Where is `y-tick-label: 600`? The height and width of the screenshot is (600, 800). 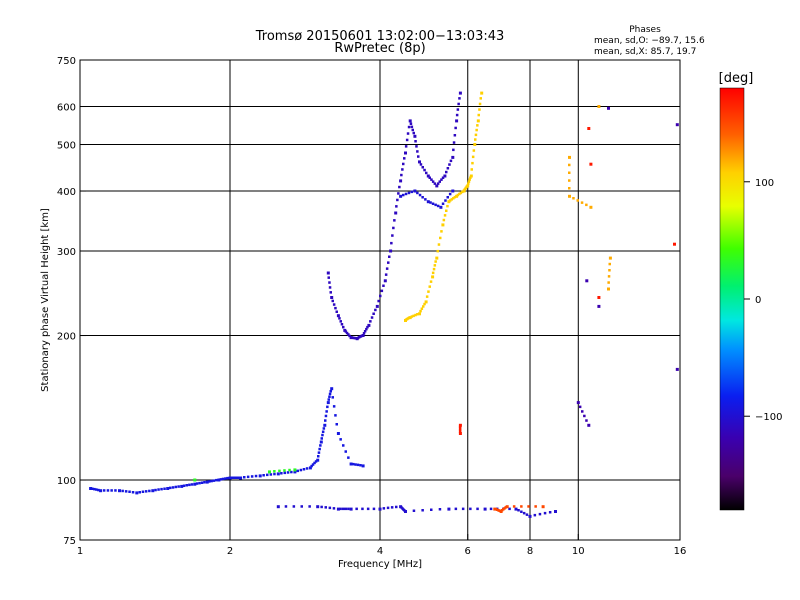 y-tick-label: 600 is located at coordinates (66, 108).